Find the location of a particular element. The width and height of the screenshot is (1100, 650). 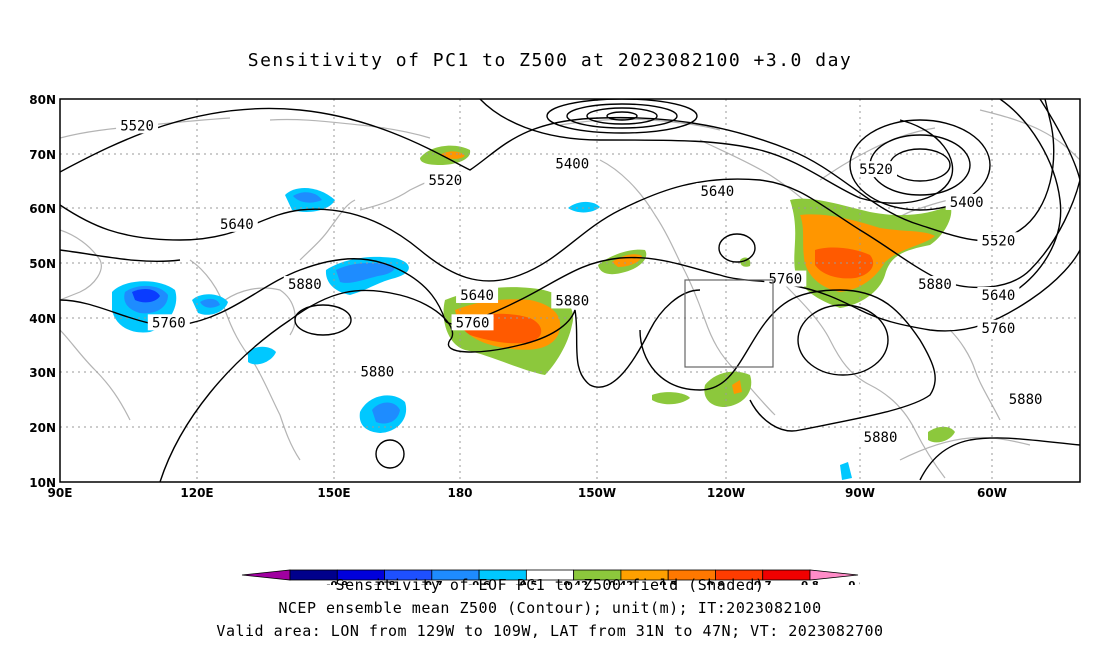

y-tick-label: 10N is located at coordinates (42, 483).